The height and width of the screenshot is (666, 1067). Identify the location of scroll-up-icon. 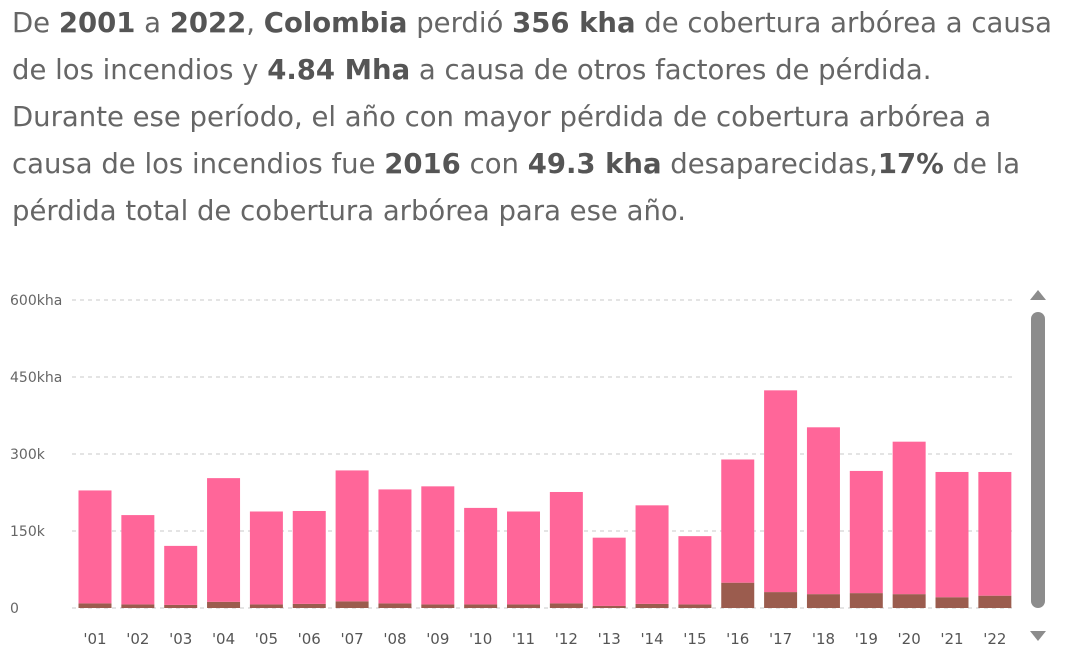
(1038, 295).